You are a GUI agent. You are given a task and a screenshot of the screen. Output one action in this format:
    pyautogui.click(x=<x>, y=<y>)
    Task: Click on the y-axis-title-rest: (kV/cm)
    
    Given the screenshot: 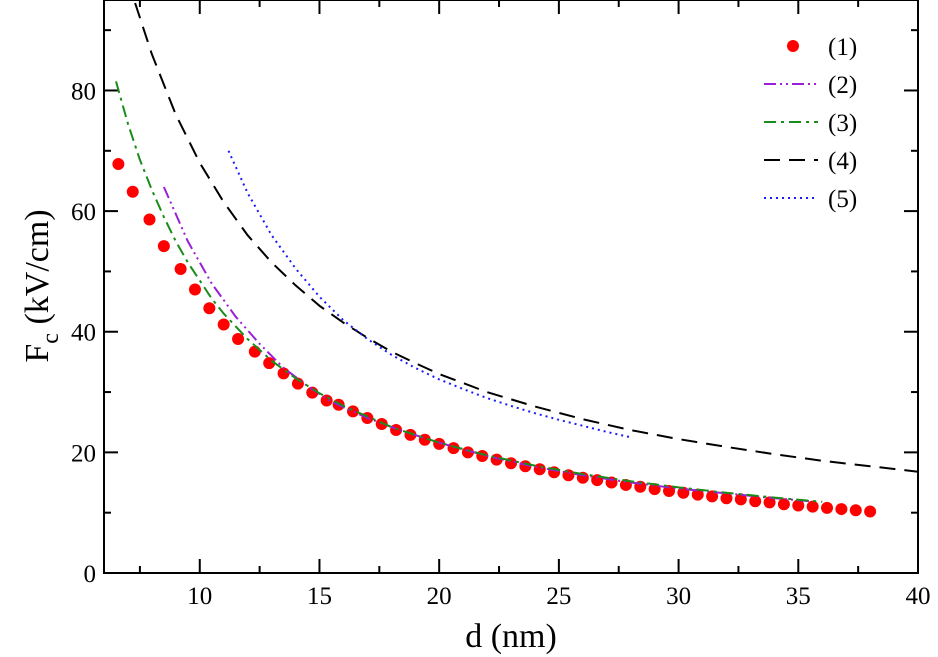 What is the action you would take?
    pyautogui.click(x=37, y=271)
    